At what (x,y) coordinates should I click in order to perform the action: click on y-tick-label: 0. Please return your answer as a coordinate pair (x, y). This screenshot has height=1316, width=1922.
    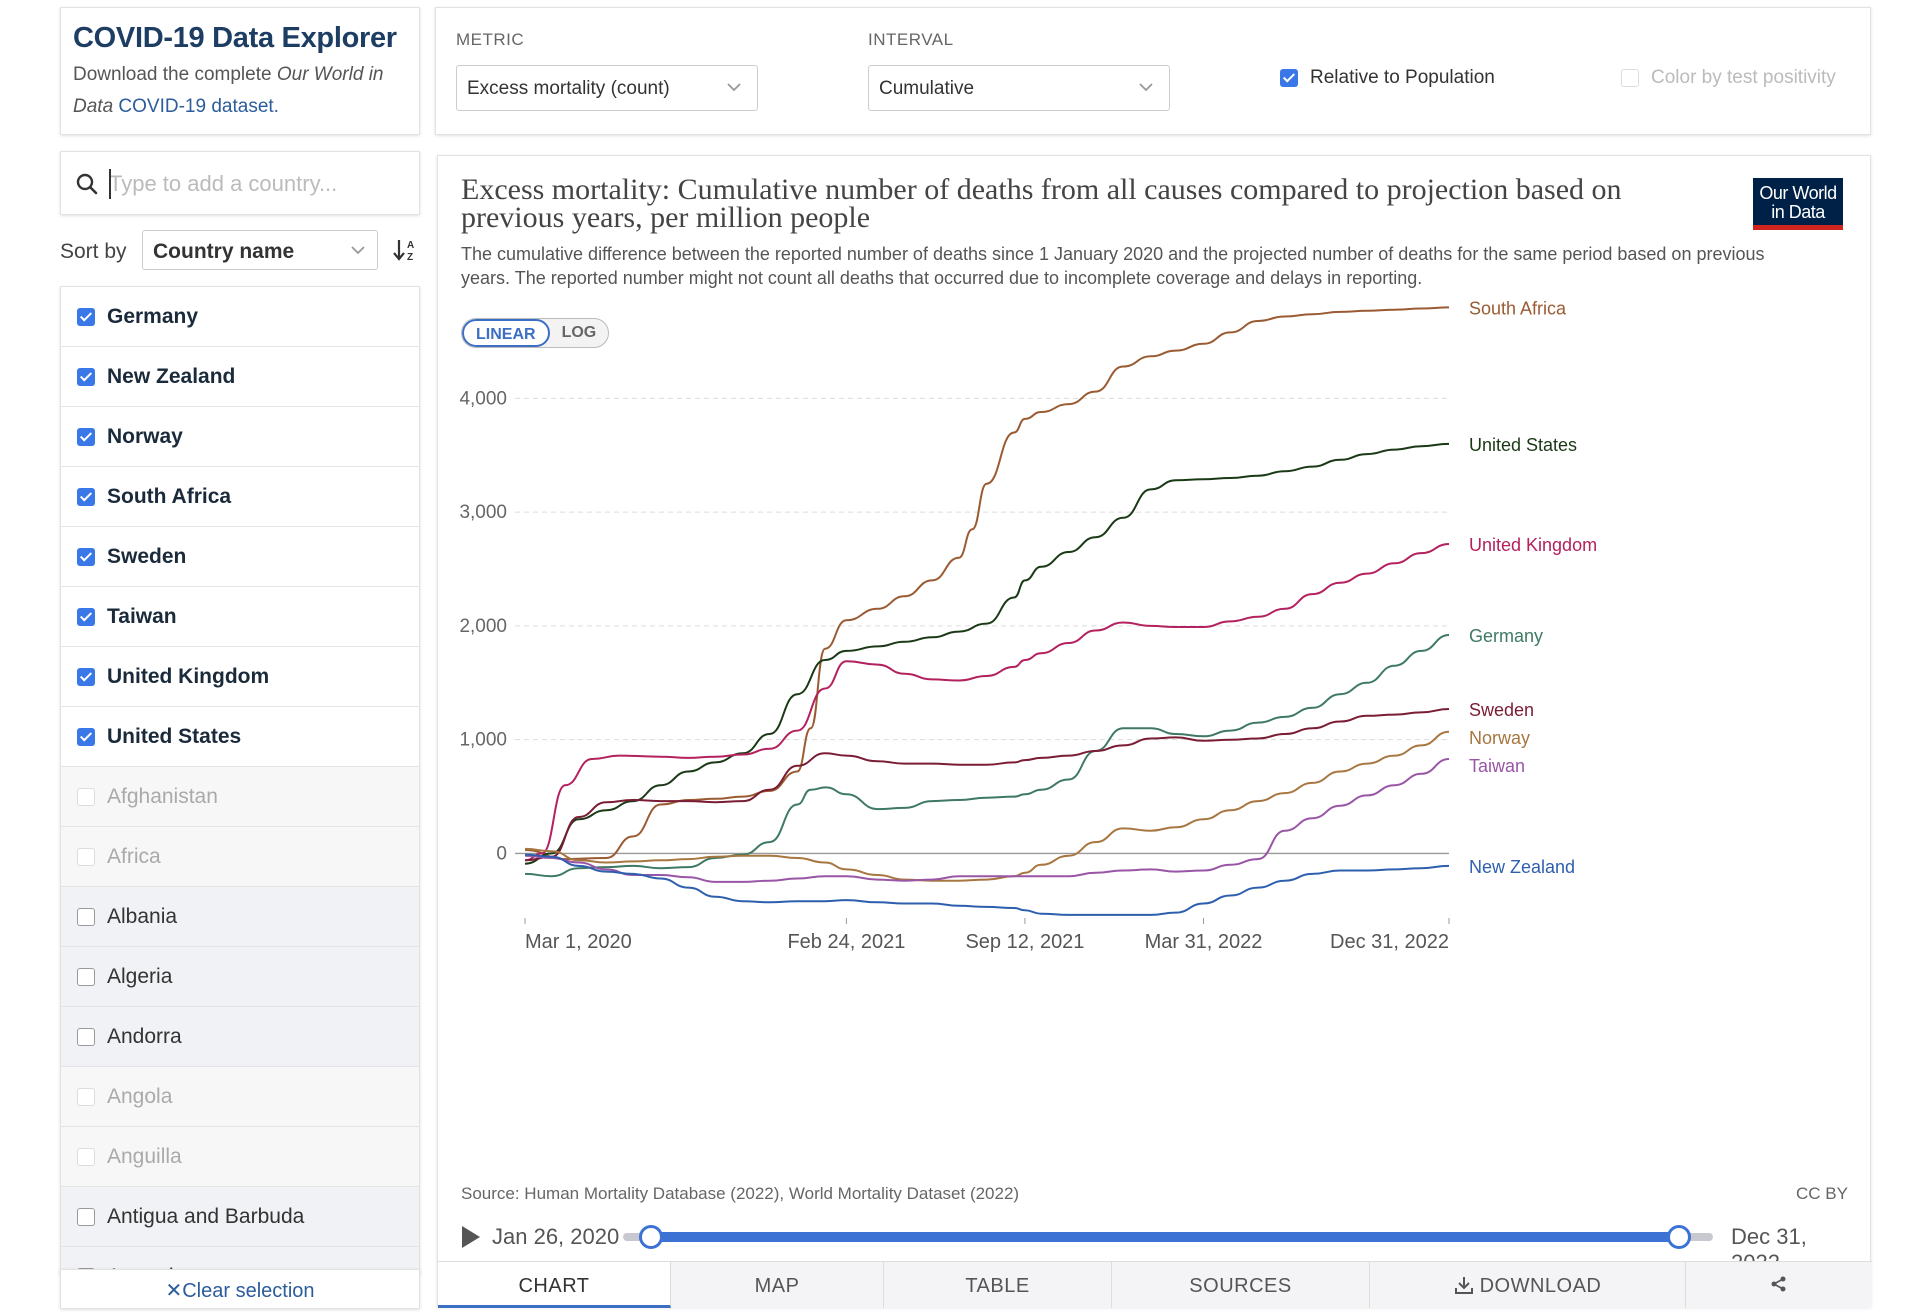
    Looking at the image, I should click on (501, 853).